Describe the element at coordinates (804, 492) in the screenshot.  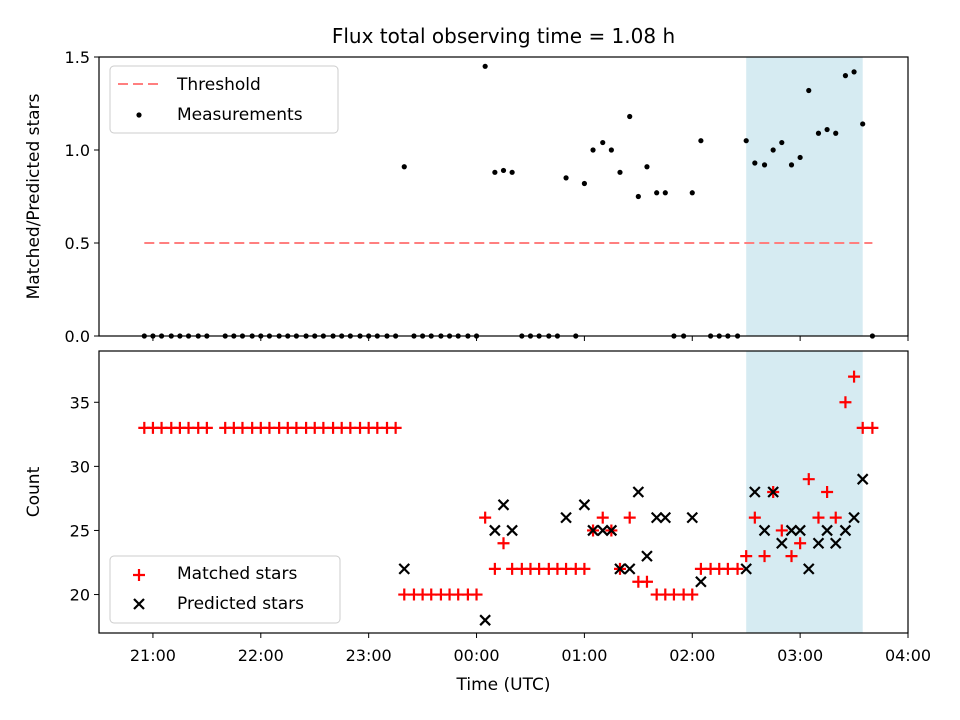
I see `count-shaded-interval` at that location.